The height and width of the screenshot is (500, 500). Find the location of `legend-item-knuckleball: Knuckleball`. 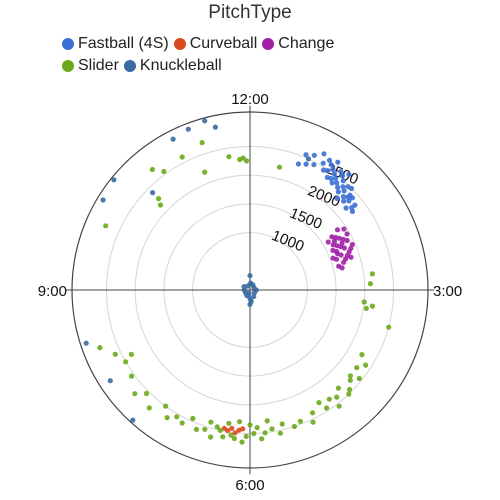

legend-item-knuckleball: Knuckleball is located at coordinates (172, 66).